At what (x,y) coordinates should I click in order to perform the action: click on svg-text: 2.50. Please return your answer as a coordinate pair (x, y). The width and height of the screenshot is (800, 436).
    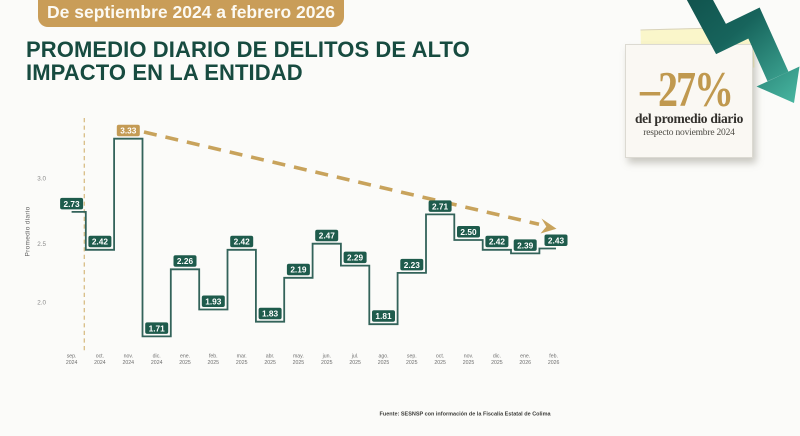
    Looking at the image, I should click on (468, 232).